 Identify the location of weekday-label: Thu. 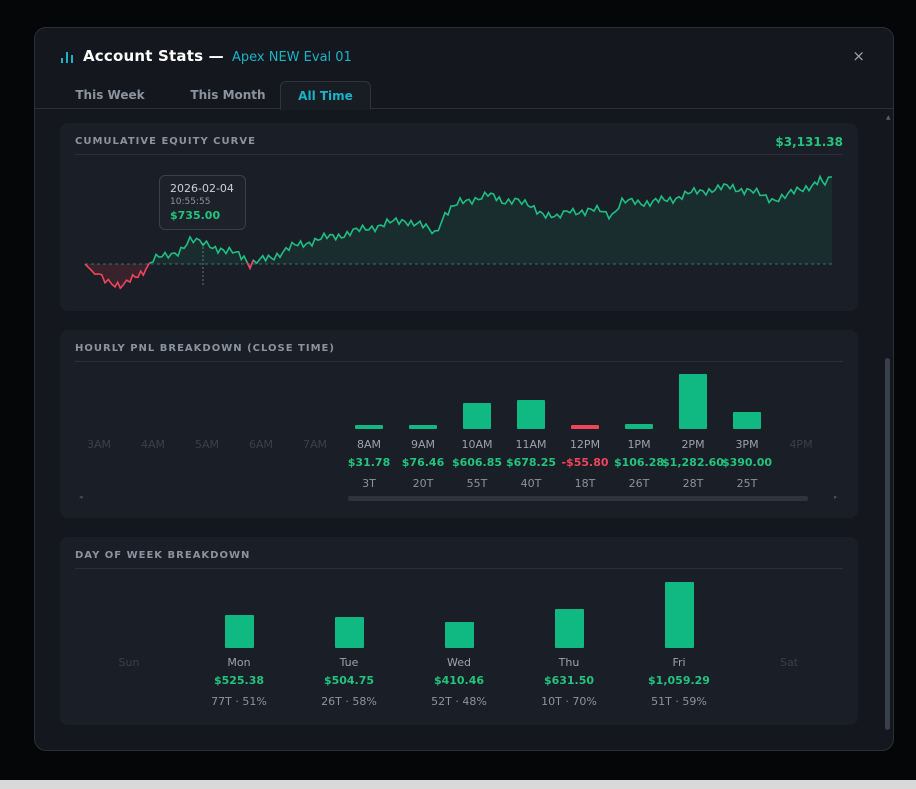
(569, 662).